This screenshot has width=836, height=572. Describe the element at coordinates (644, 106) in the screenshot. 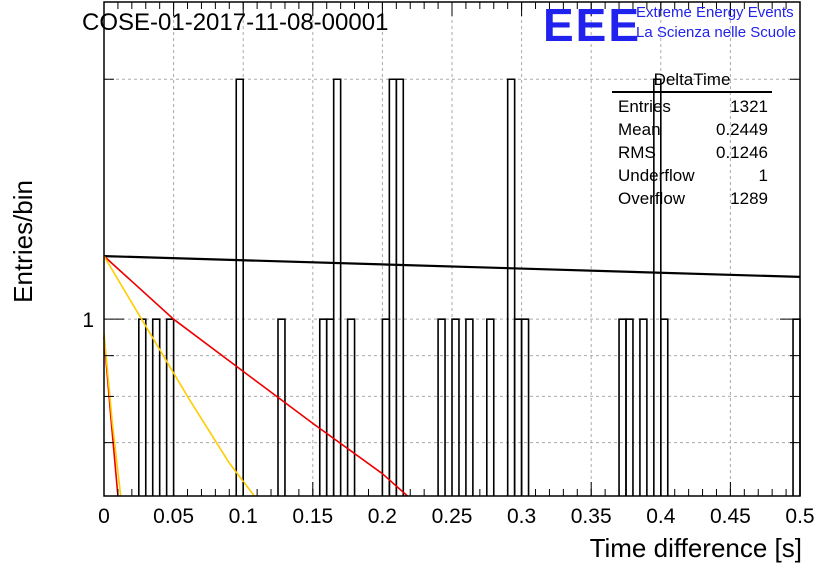

I see `stats-label: Entries` at that location.